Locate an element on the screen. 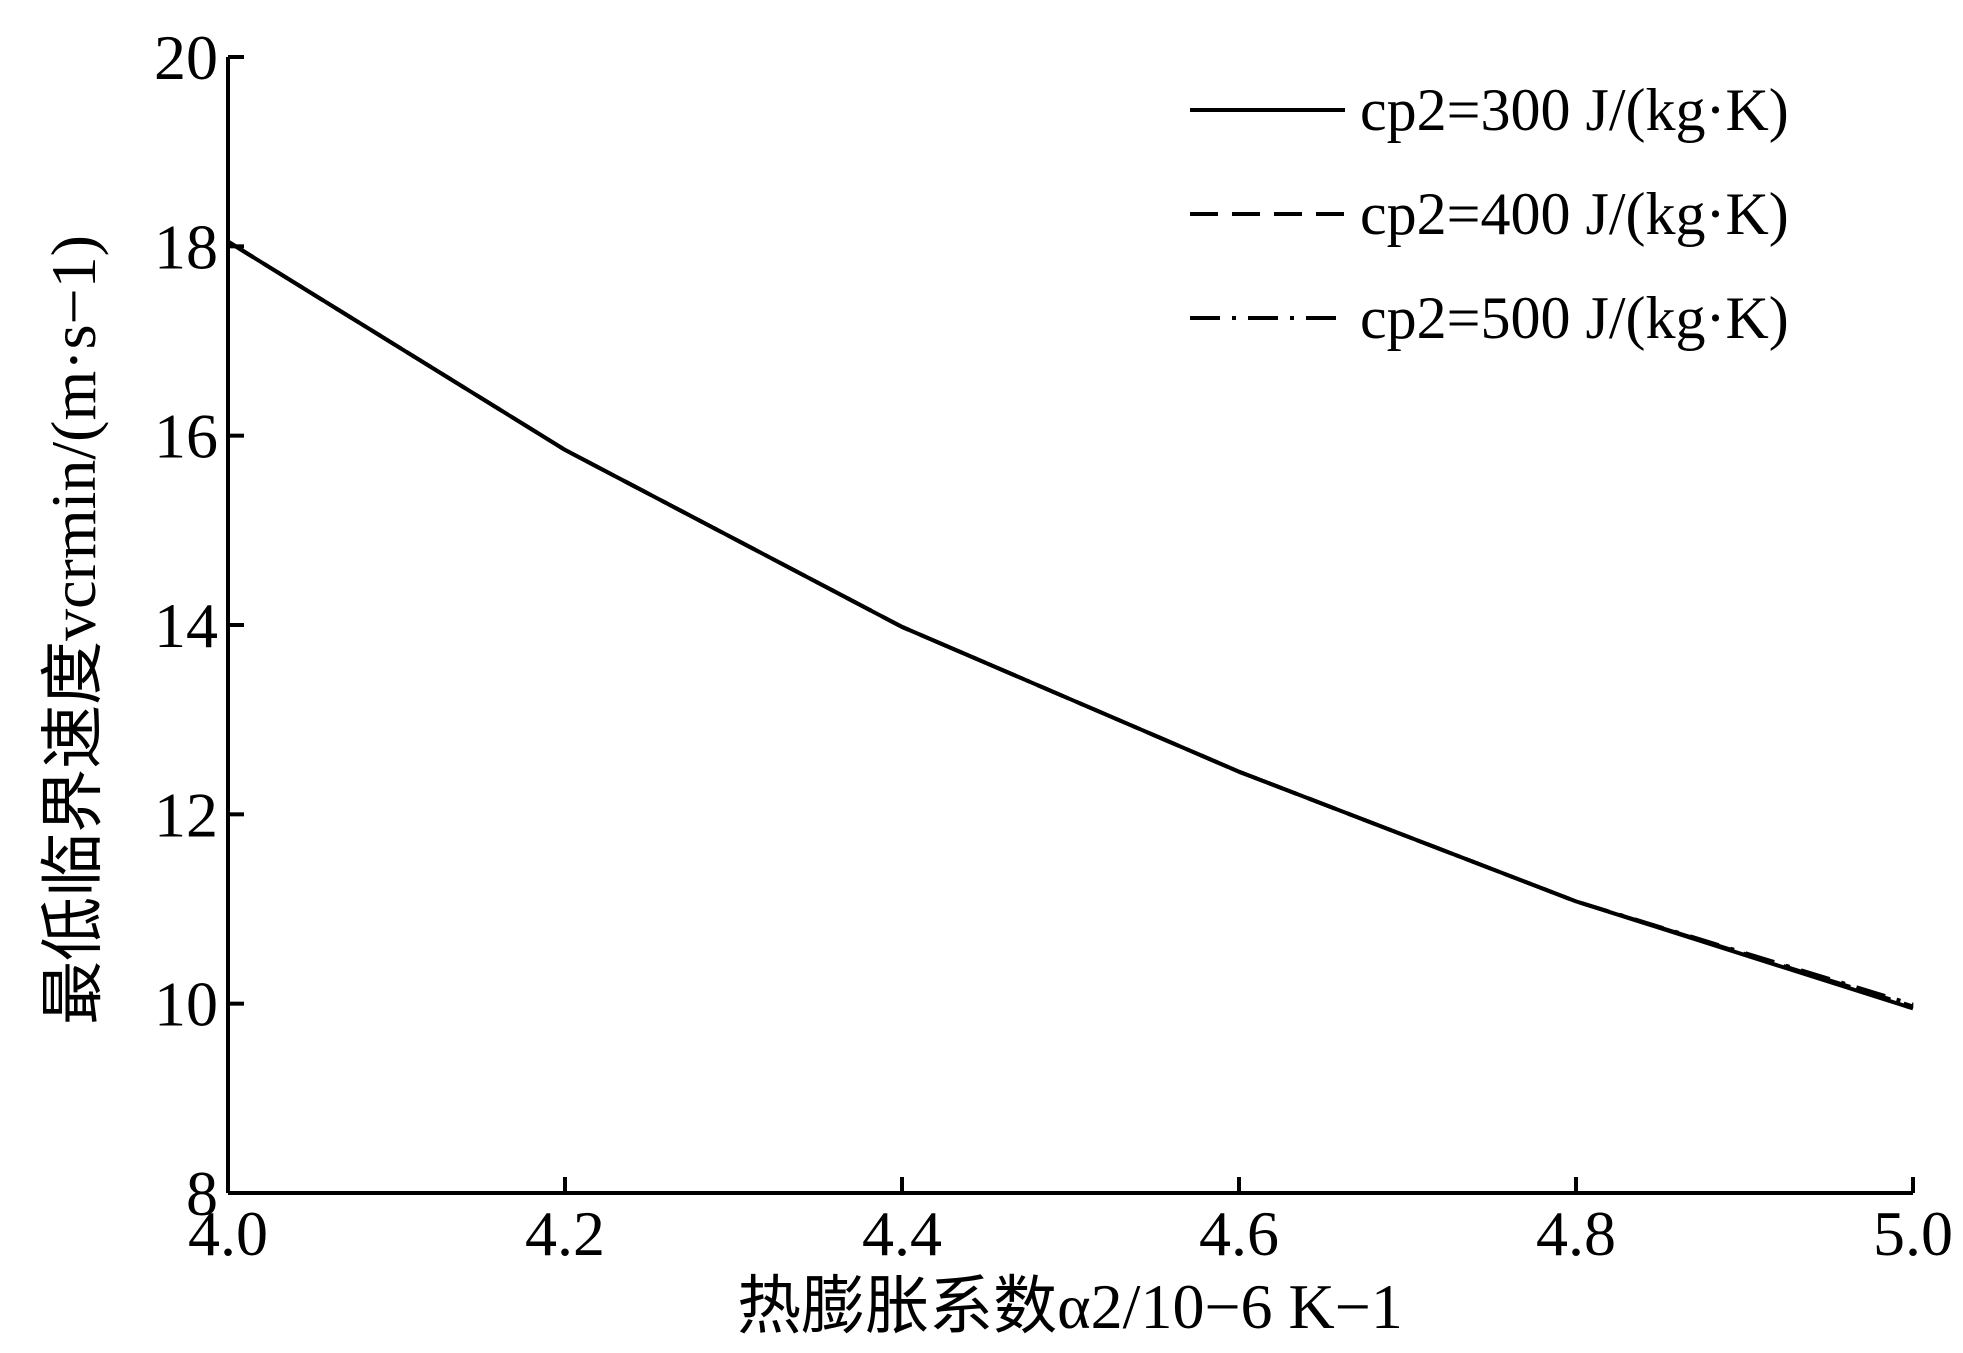 The height and width of the screenshot is (1353, 1963). x-tick-label: 4.2 is located at coordinates (565, 1233).